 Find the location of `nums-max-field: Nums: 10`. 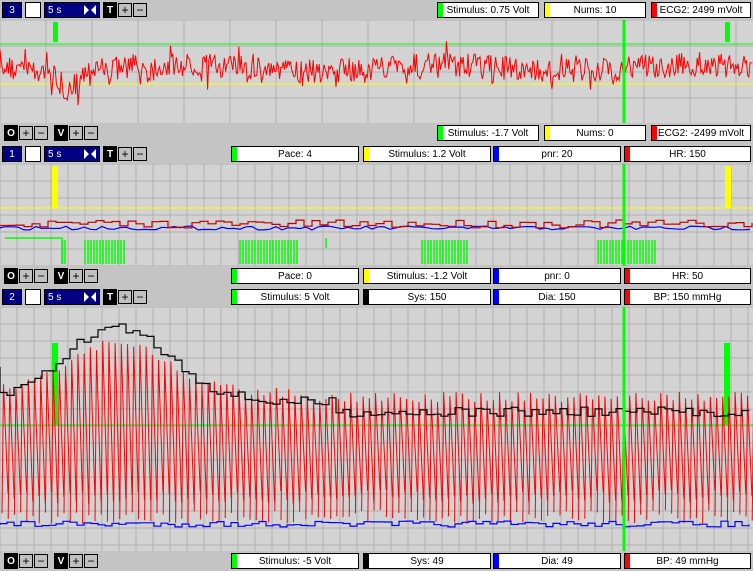

nums-max-field: Nums: 10 is located at coordinates (595, 10).